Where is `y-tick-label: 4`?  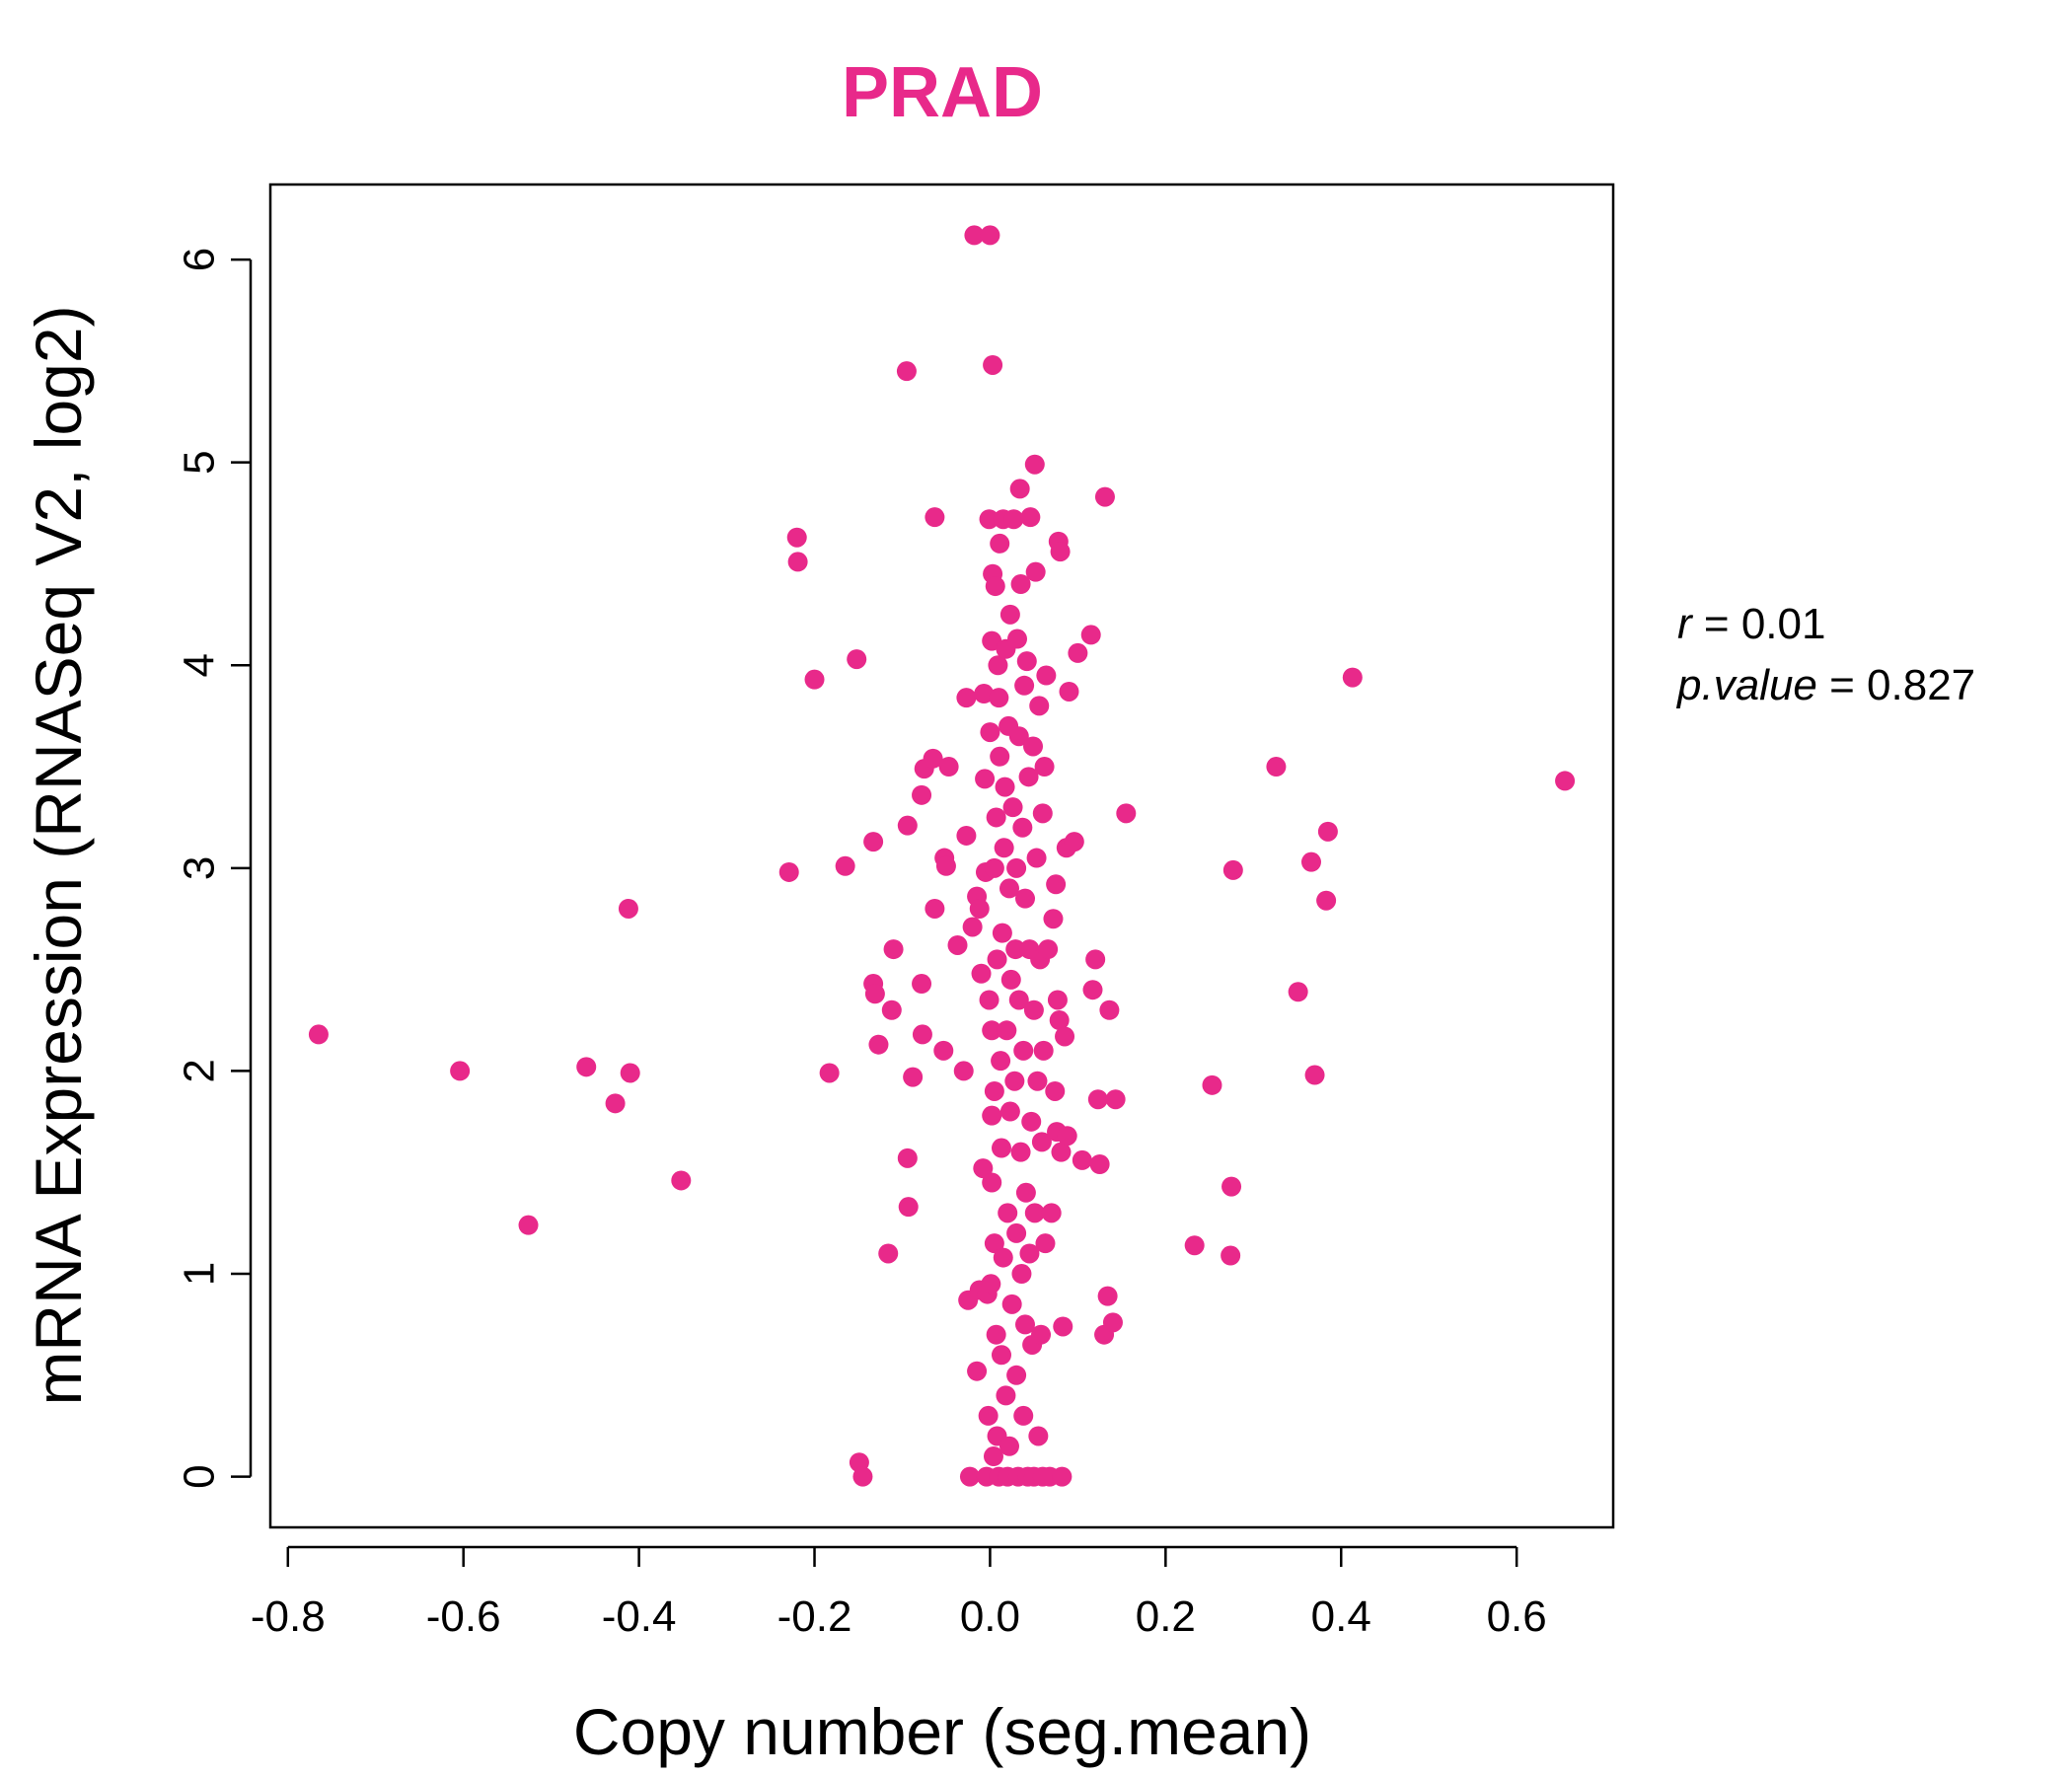
y-tick-label: 4 is located at coordinates (200, 665).